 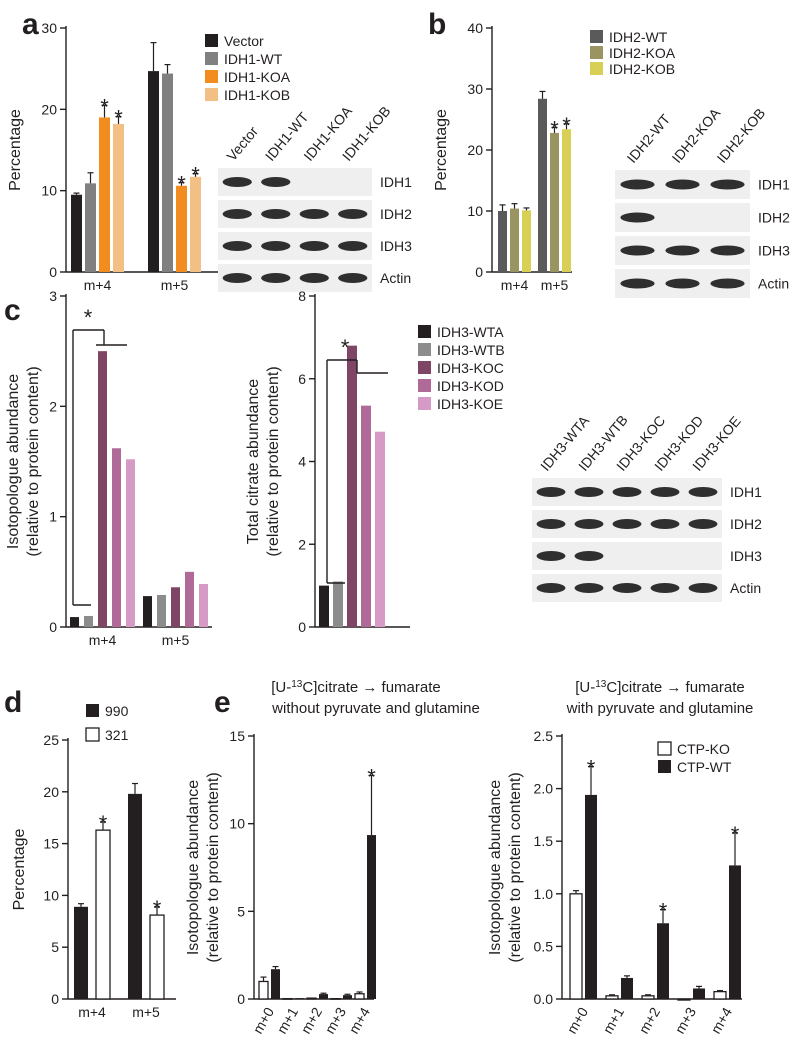 I want to click on blot-lane-label: IDH2-WT, so click(x=649, y=138).